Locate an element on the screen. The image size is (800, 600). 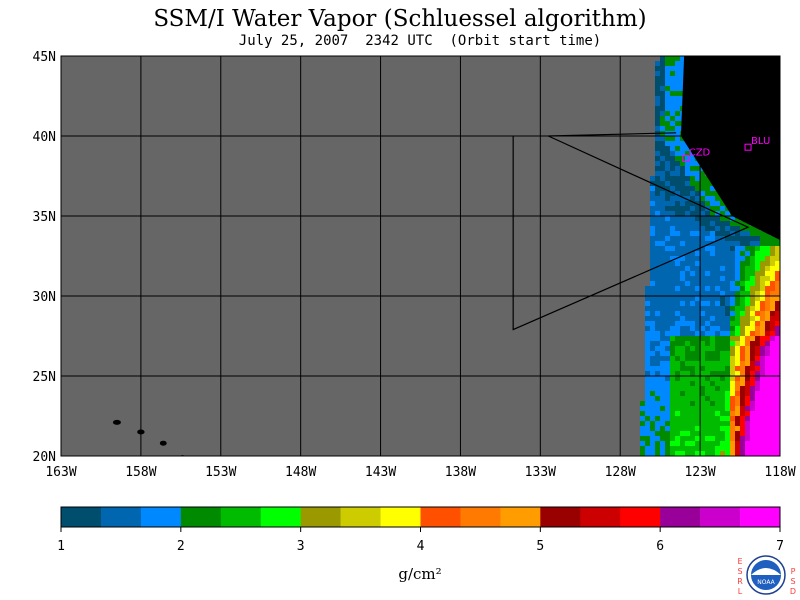
longitude-label: 143W is located at coordinates (380, 472).